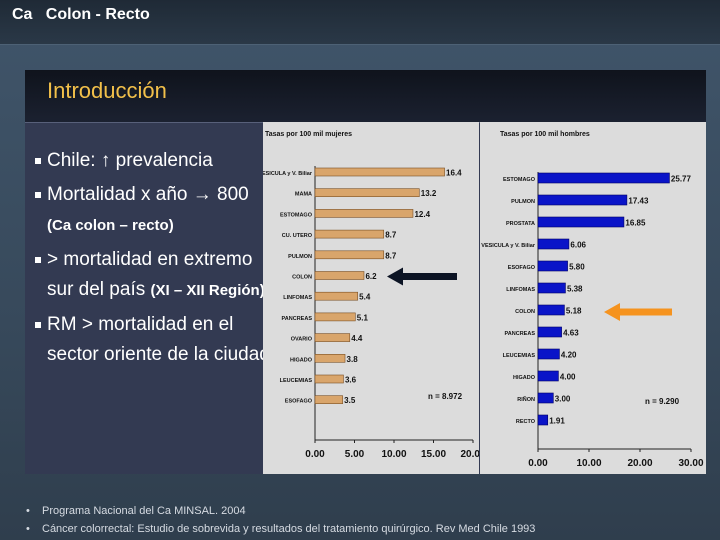 This screenshot has height=540, width=720. What do you see at coordinates (297, 236) in the screenshot?
I see `category-label: CU. UTERO` at bounding box center [297, 236].